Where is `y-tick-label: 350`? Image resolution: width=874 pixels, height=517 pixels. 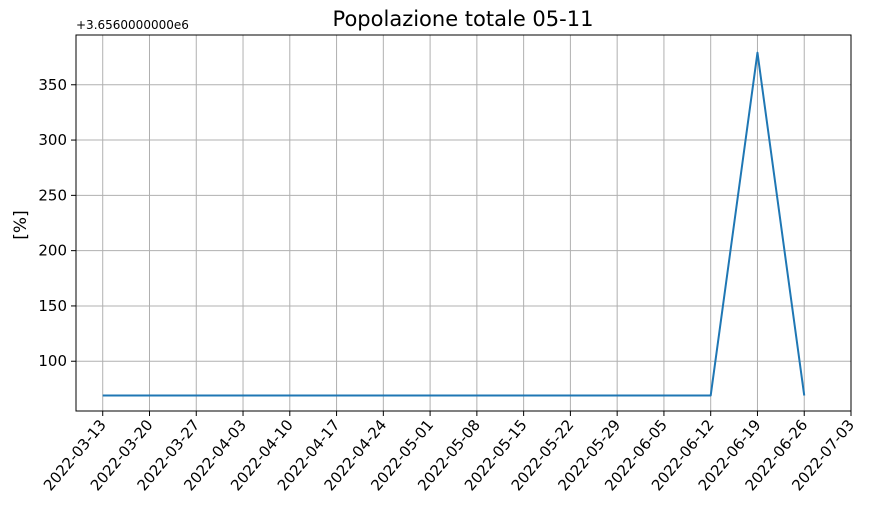
y-tick-label: 350 is located at coordinates (52, 85).